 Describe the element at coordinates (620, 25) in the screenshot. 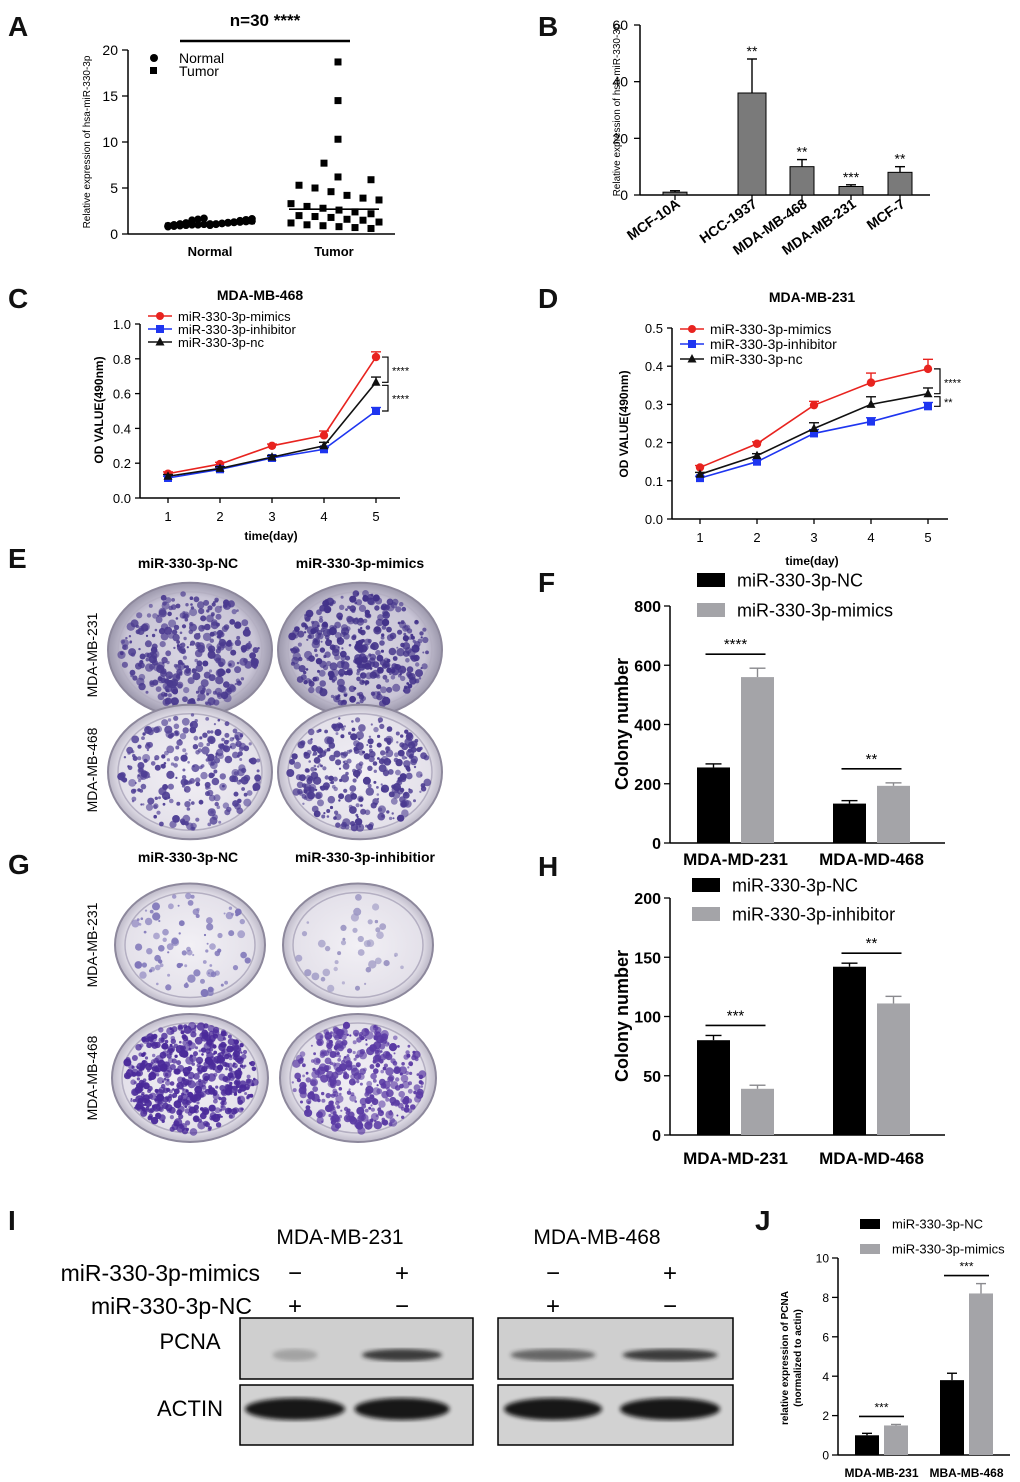

I see `panel-b-ytick-label: 60` at that location.